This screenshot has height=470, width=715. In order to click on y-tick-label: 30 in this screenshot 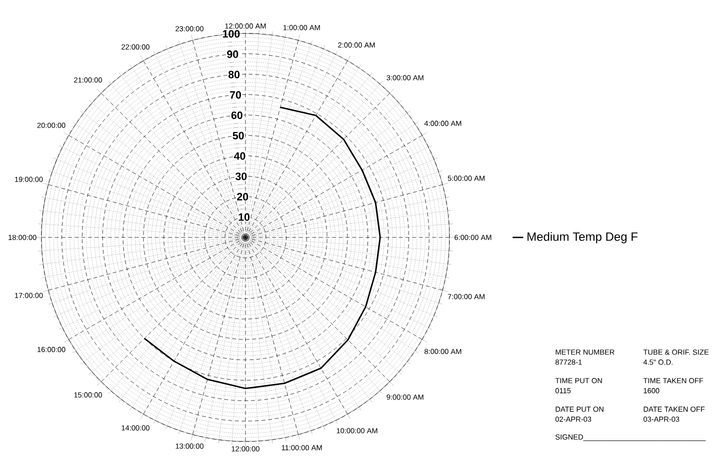, I will do `click(241, 176)`.